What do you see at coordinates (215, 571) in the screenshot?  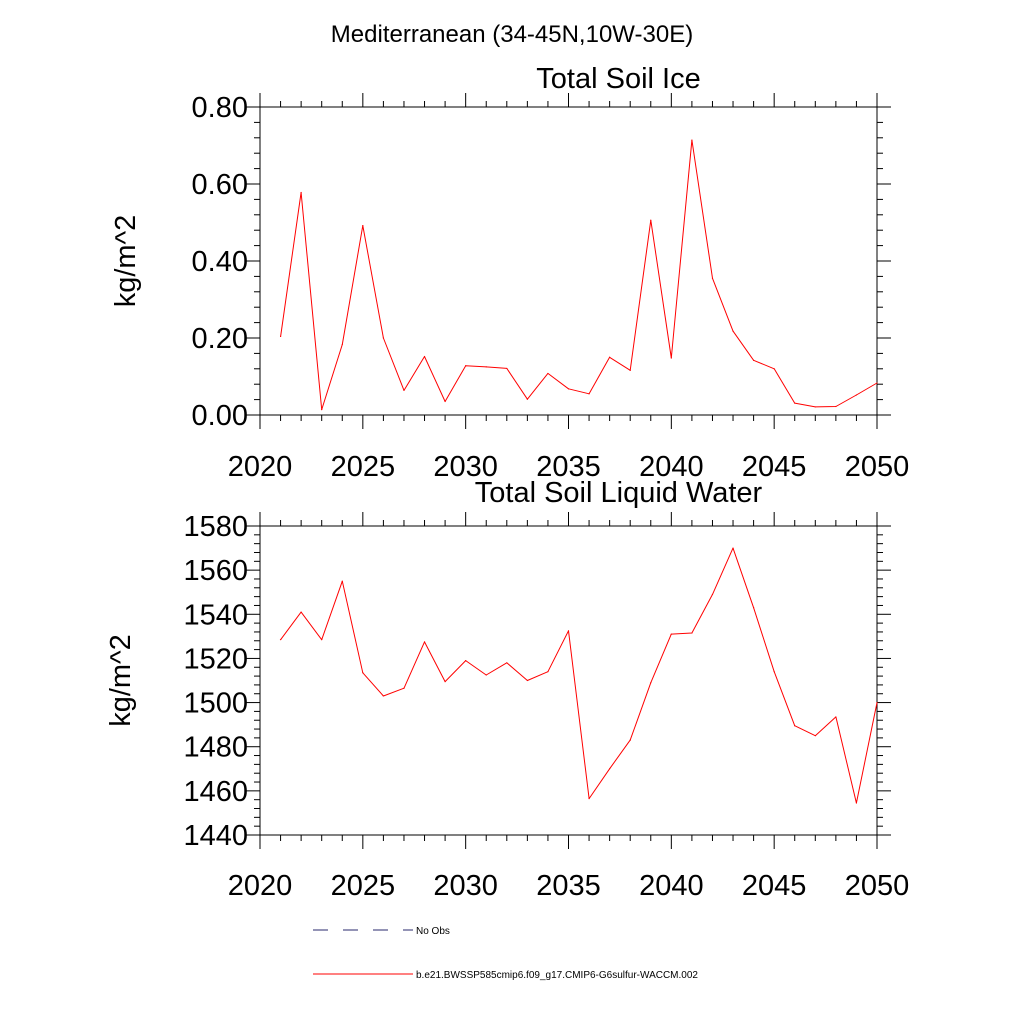 I see `chart1-y-tick-label: 1560` at bounding box center [215, 571].